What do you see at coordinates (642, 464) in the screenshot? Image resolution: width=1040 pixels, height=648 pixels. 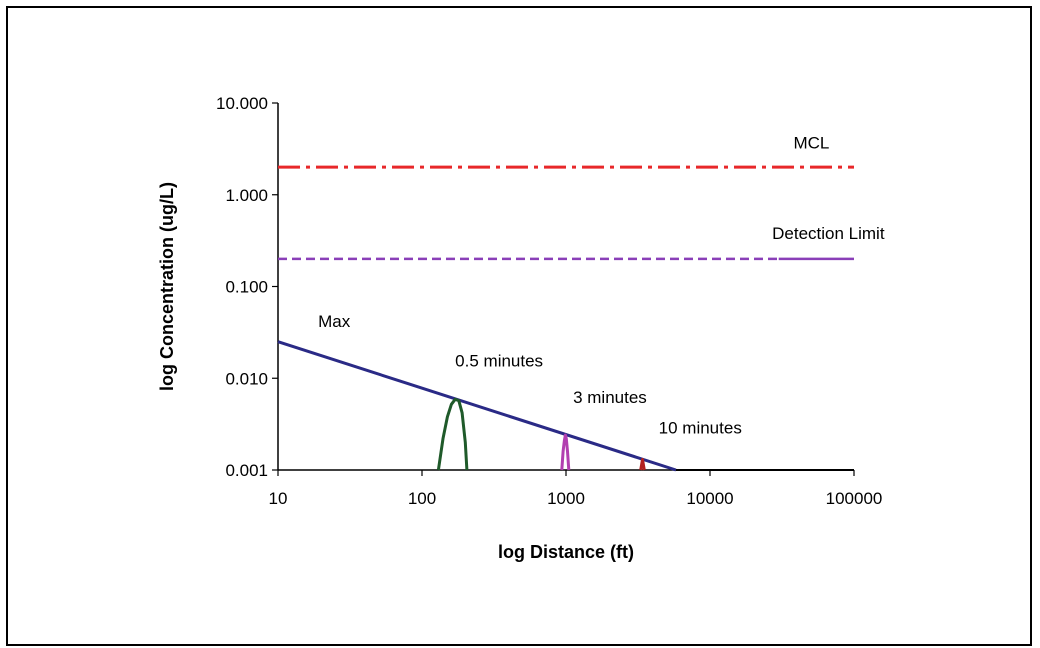 I see `series-10-minutes` at bounding box center [642, 464].